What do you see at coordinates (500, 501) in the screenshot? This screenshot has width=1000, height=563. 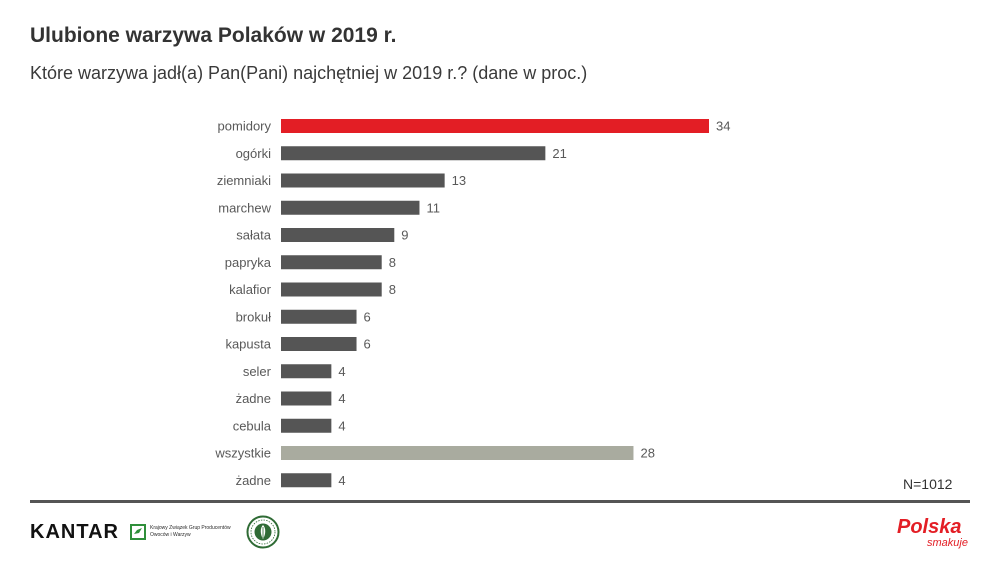 I see `footer-divider` at bounding box center [500, 501].